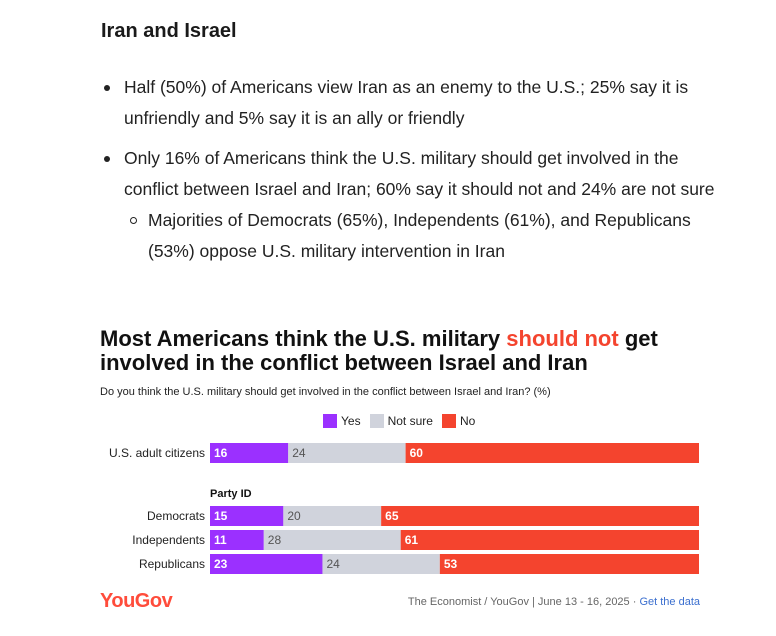 The width and height of the screenshot is (776, 636). What do you see at coordinates (169, 31) in the screenshot?
I see `section-title: Iran and Israel` at bounding box center [169, 31].